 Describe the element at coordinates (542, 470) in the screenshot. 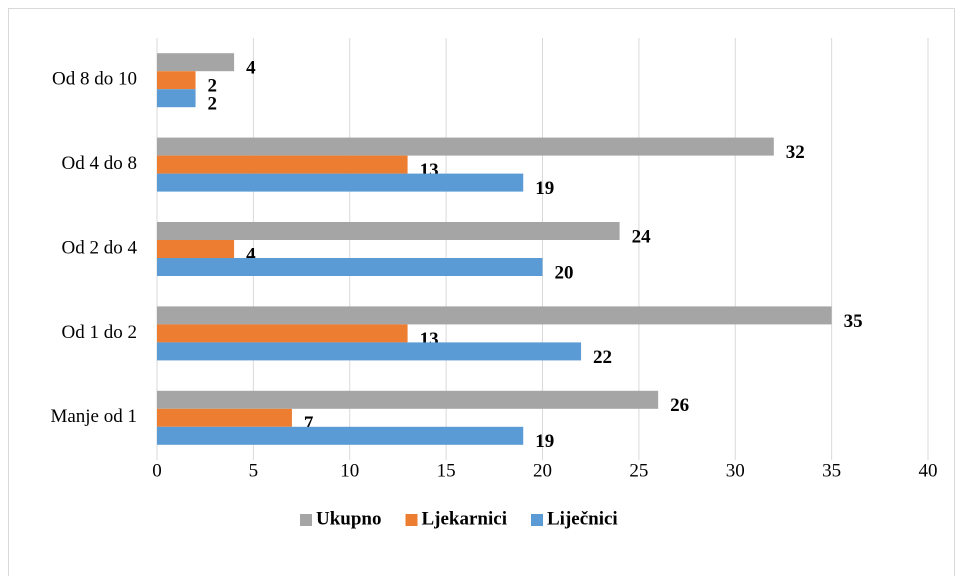

I see `x-tick-label: 20` at that location.